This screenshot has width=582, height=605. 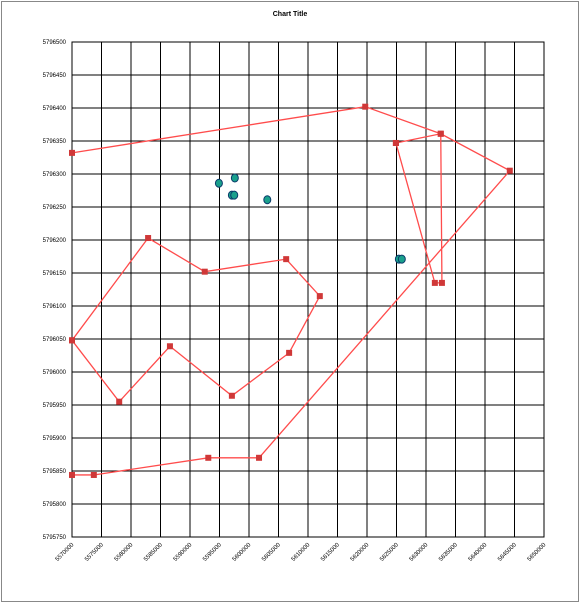 I want to click on y-tick-label: 5796050, so click(x=55, y=340).